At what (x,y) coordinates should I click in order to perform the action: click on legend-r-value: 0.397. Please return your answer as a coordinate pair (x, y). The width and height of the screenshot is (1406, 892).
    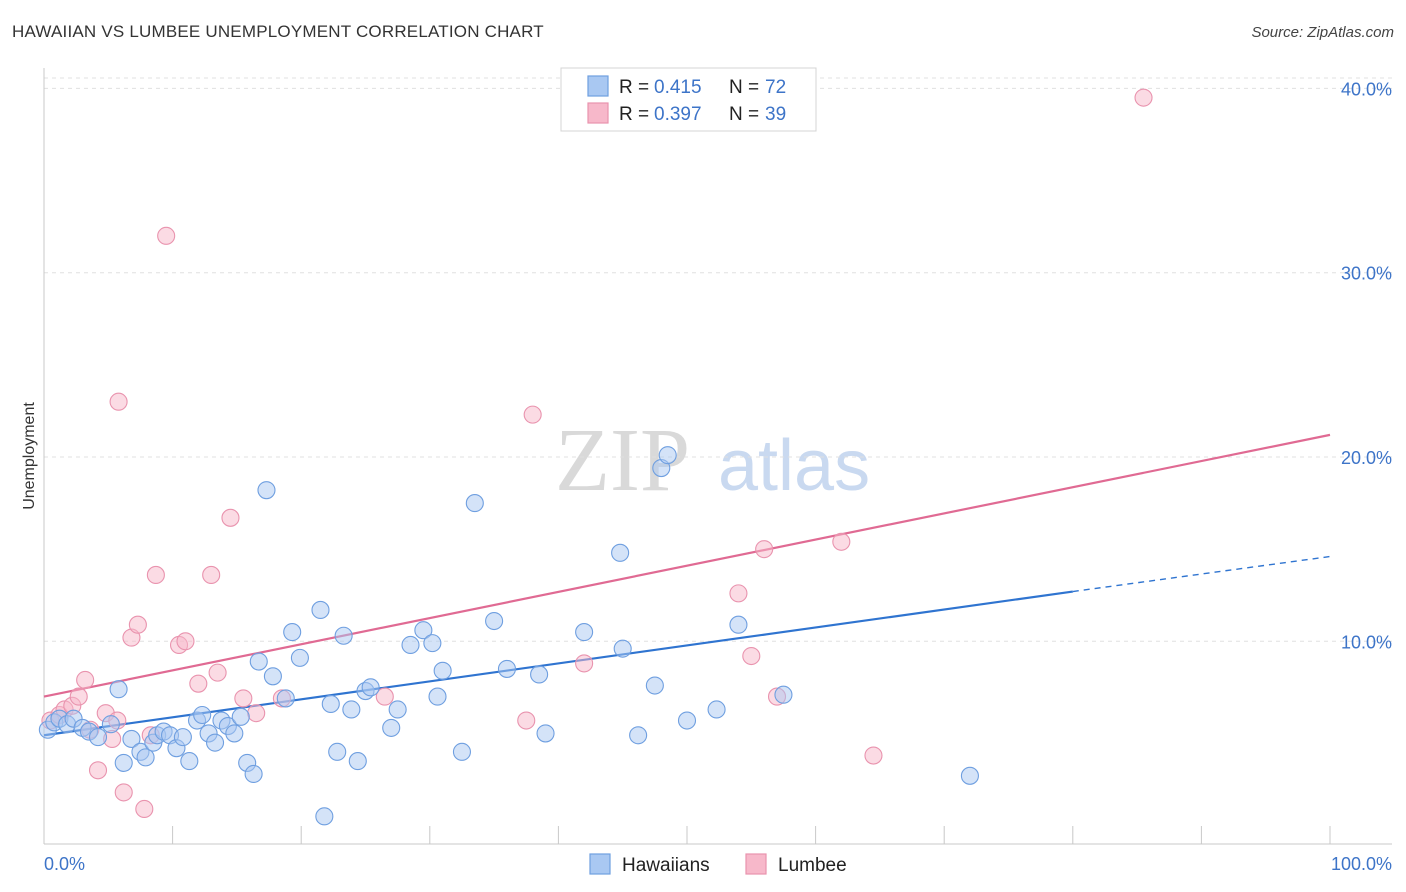
    Looking at the image, I should click on (678, 114).